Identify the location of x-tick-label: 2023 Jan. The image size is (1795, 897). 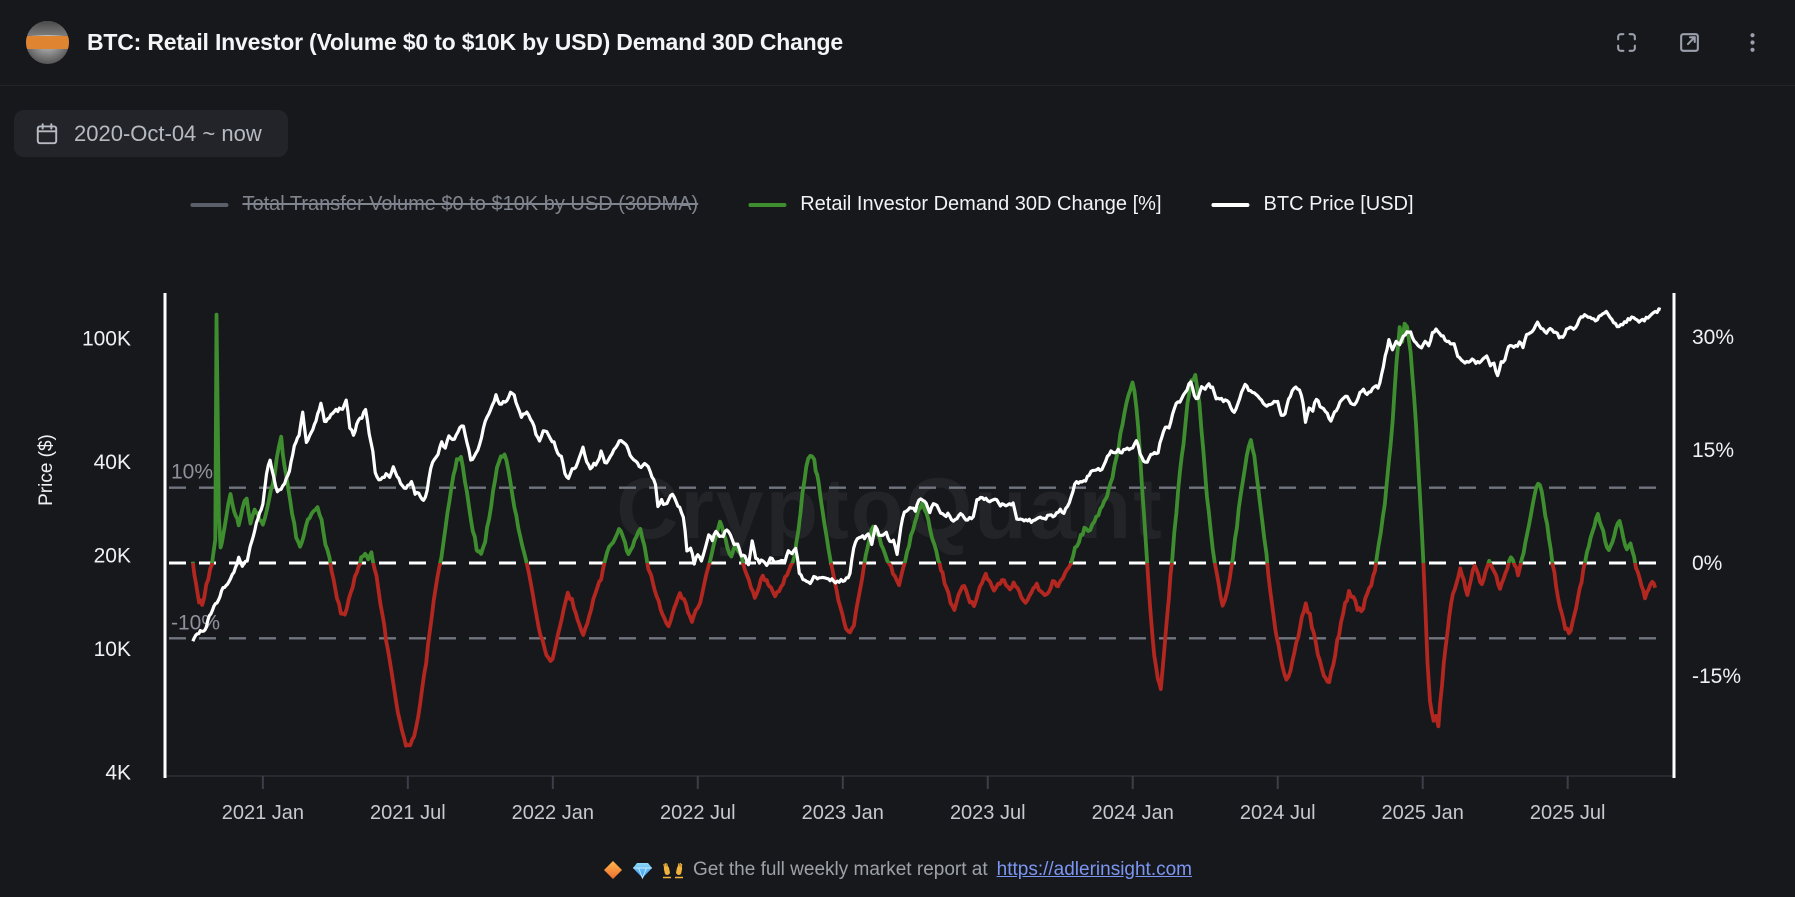
(843, 813).